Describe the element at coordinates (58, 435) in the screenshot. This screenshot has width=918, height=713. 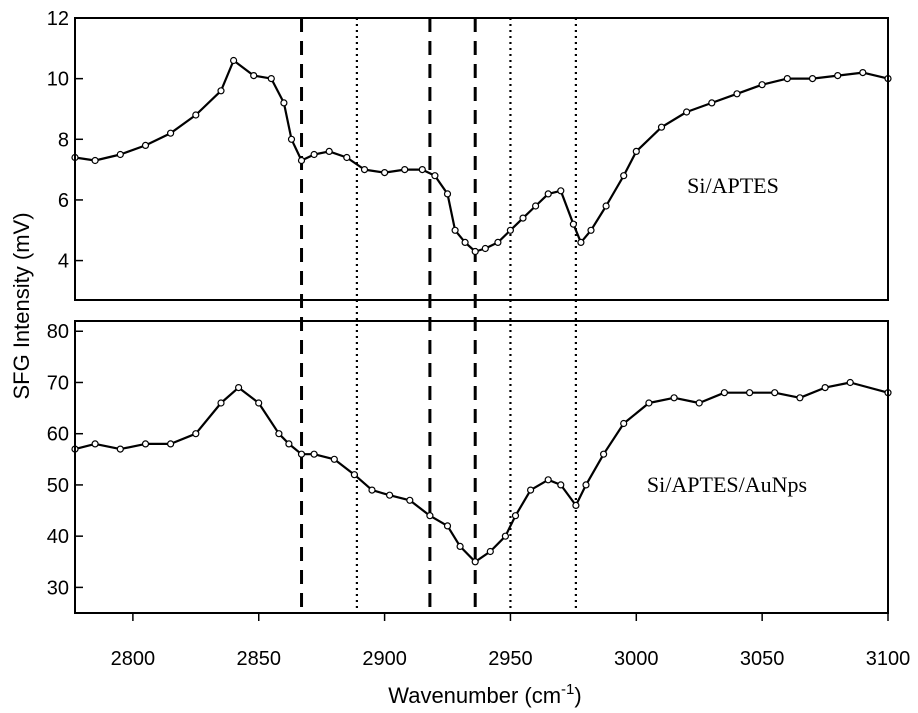
I see `y-tick-label: 60` at that location.